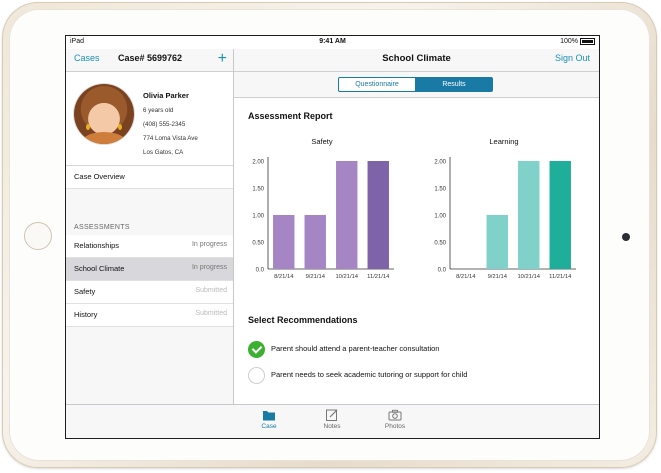 The height and width of the screenshot is (473, 661). What do you see at coordinates (149, 315) in the screenshot?
I see `sidebar-item-history: History Submitted` at bounding box center [149, 315].